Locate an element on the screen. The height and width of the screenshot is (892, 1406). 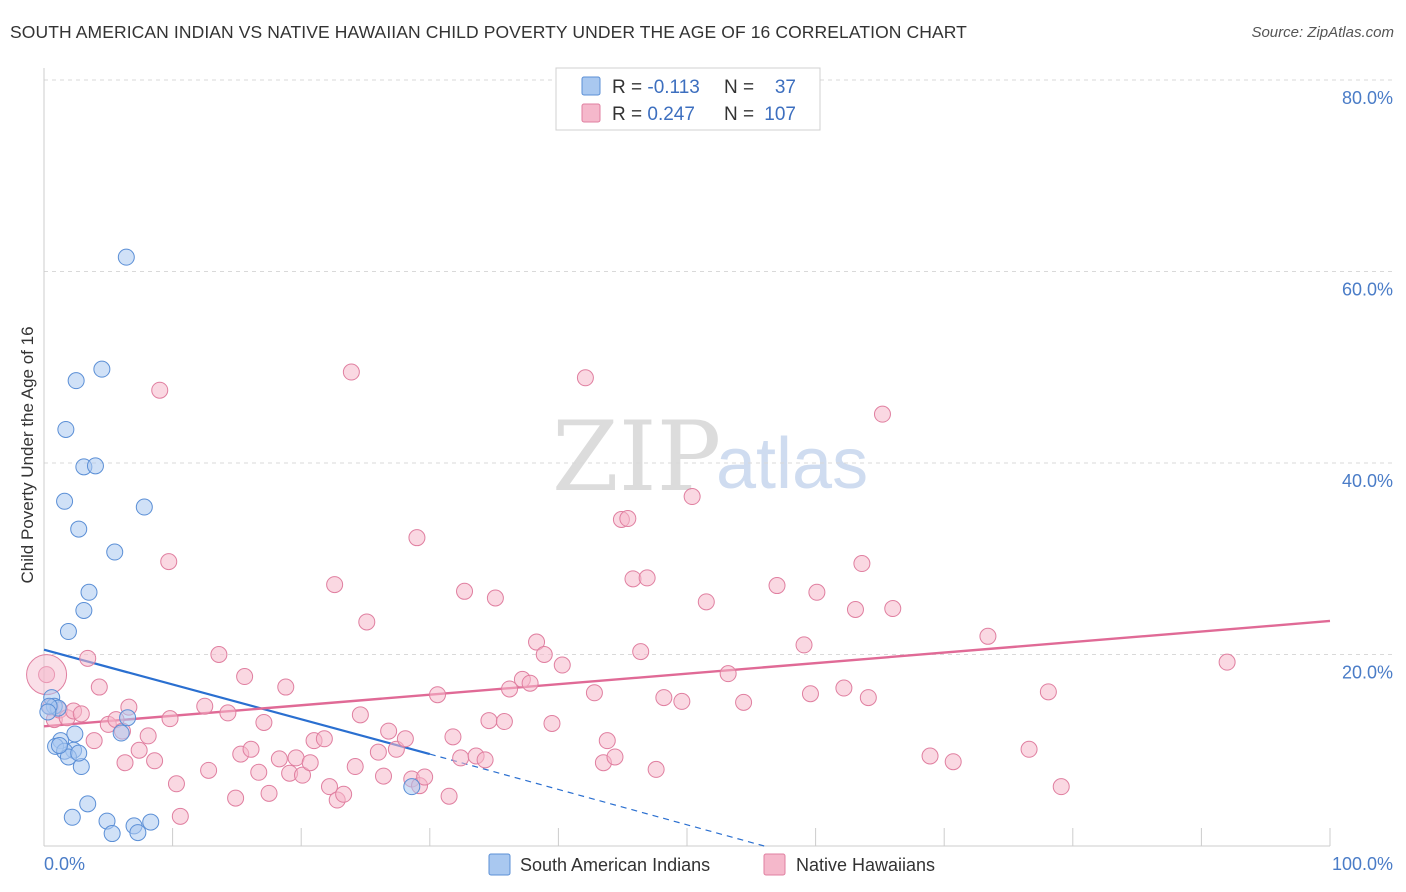
native-hawaiian-point-large is located at coordinates (47, 675).